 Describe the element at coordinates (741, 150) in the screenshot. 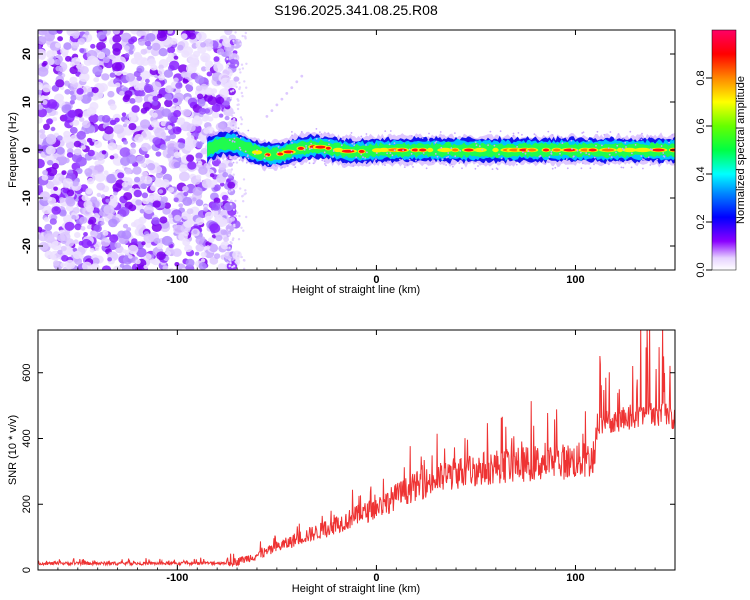

I see `colorbar-label: Normalized spectral amplitude` at that location.